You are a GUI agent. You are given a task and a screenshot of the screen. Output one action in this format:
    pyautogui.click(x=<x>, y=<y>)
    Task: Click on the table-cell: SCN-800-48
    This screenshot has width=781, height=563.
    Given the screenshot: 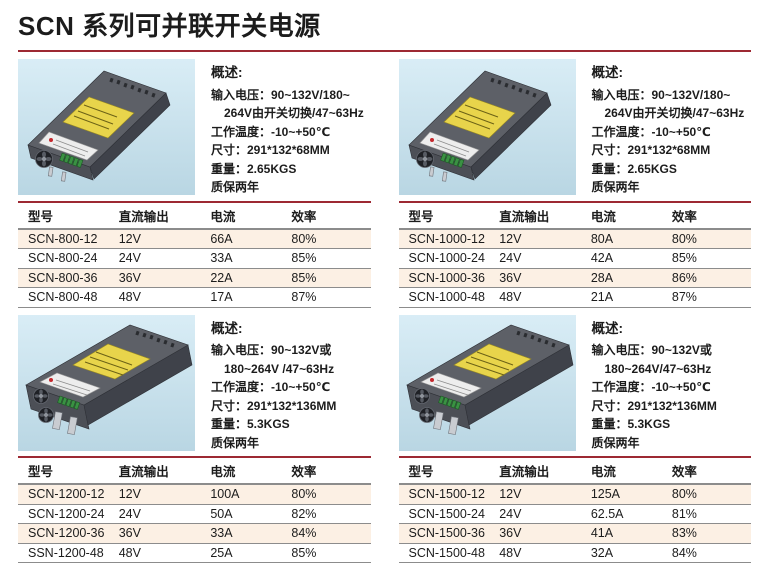 What is the action you would take?
    pyautogui.click(x=67, y=298)
    